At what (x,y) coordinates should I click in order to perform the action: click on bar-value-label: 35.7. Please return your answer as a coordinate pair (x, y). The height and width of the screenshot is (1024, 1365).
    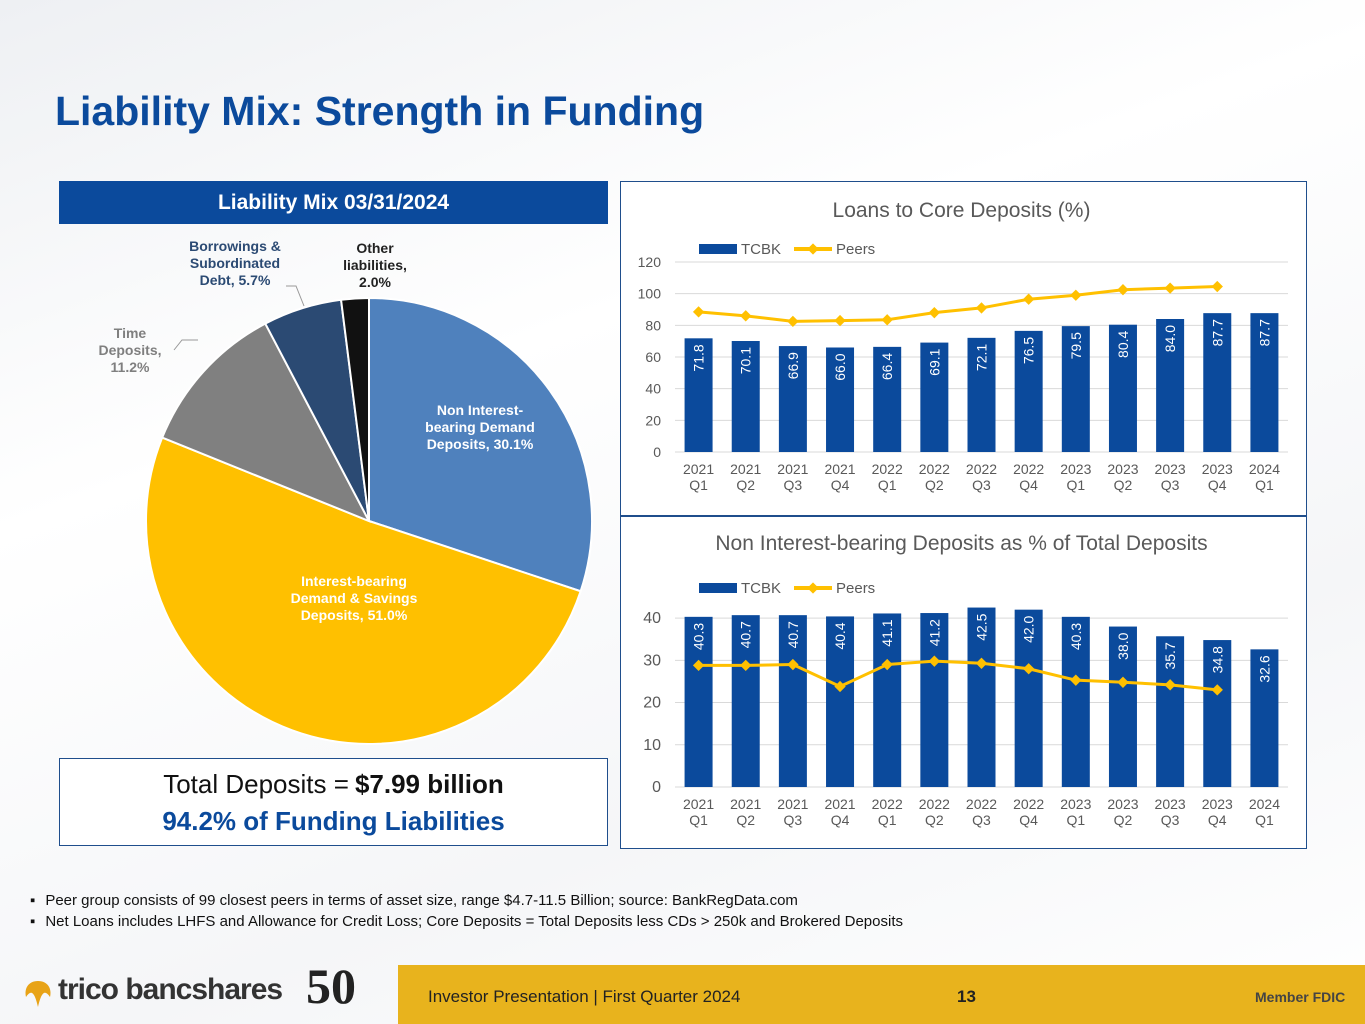
    Looking at the image, I should click on (1170, 655).